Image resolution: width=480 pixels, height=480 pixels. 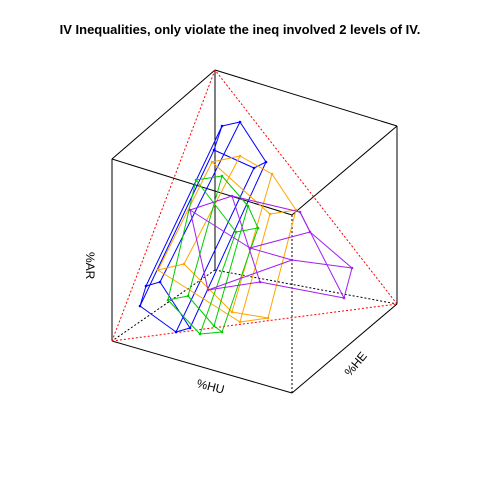 What do you see at coordinates (90, 266) in the screenshot?
I see `z-axis-label: %AR` at bounding box center [90, 266].